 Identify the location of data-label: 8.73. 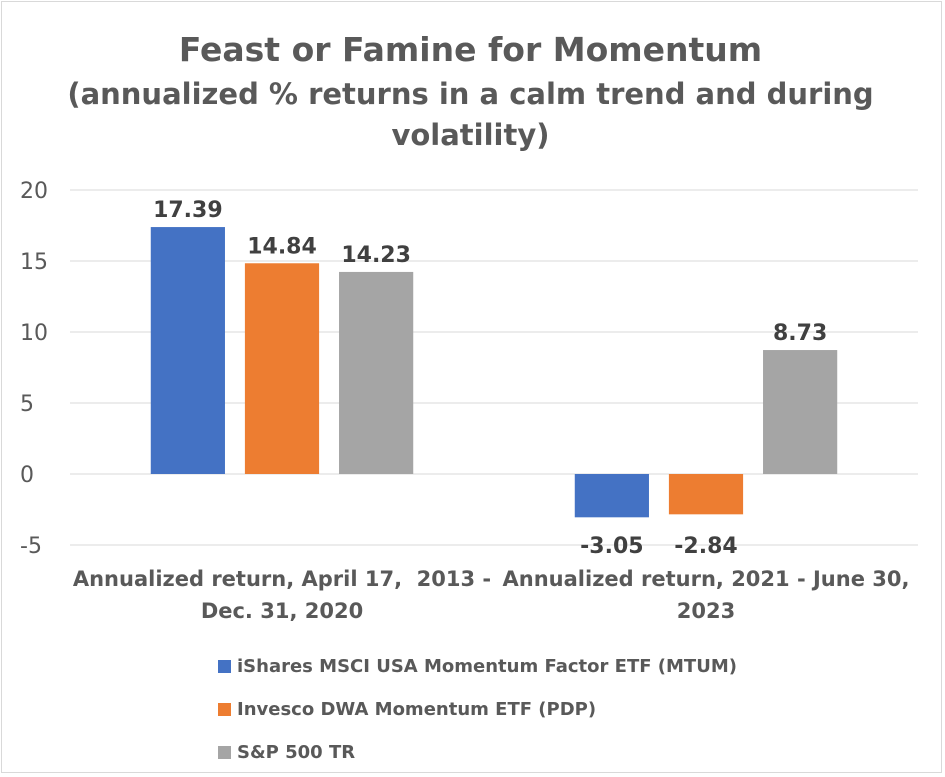
(800, 333).